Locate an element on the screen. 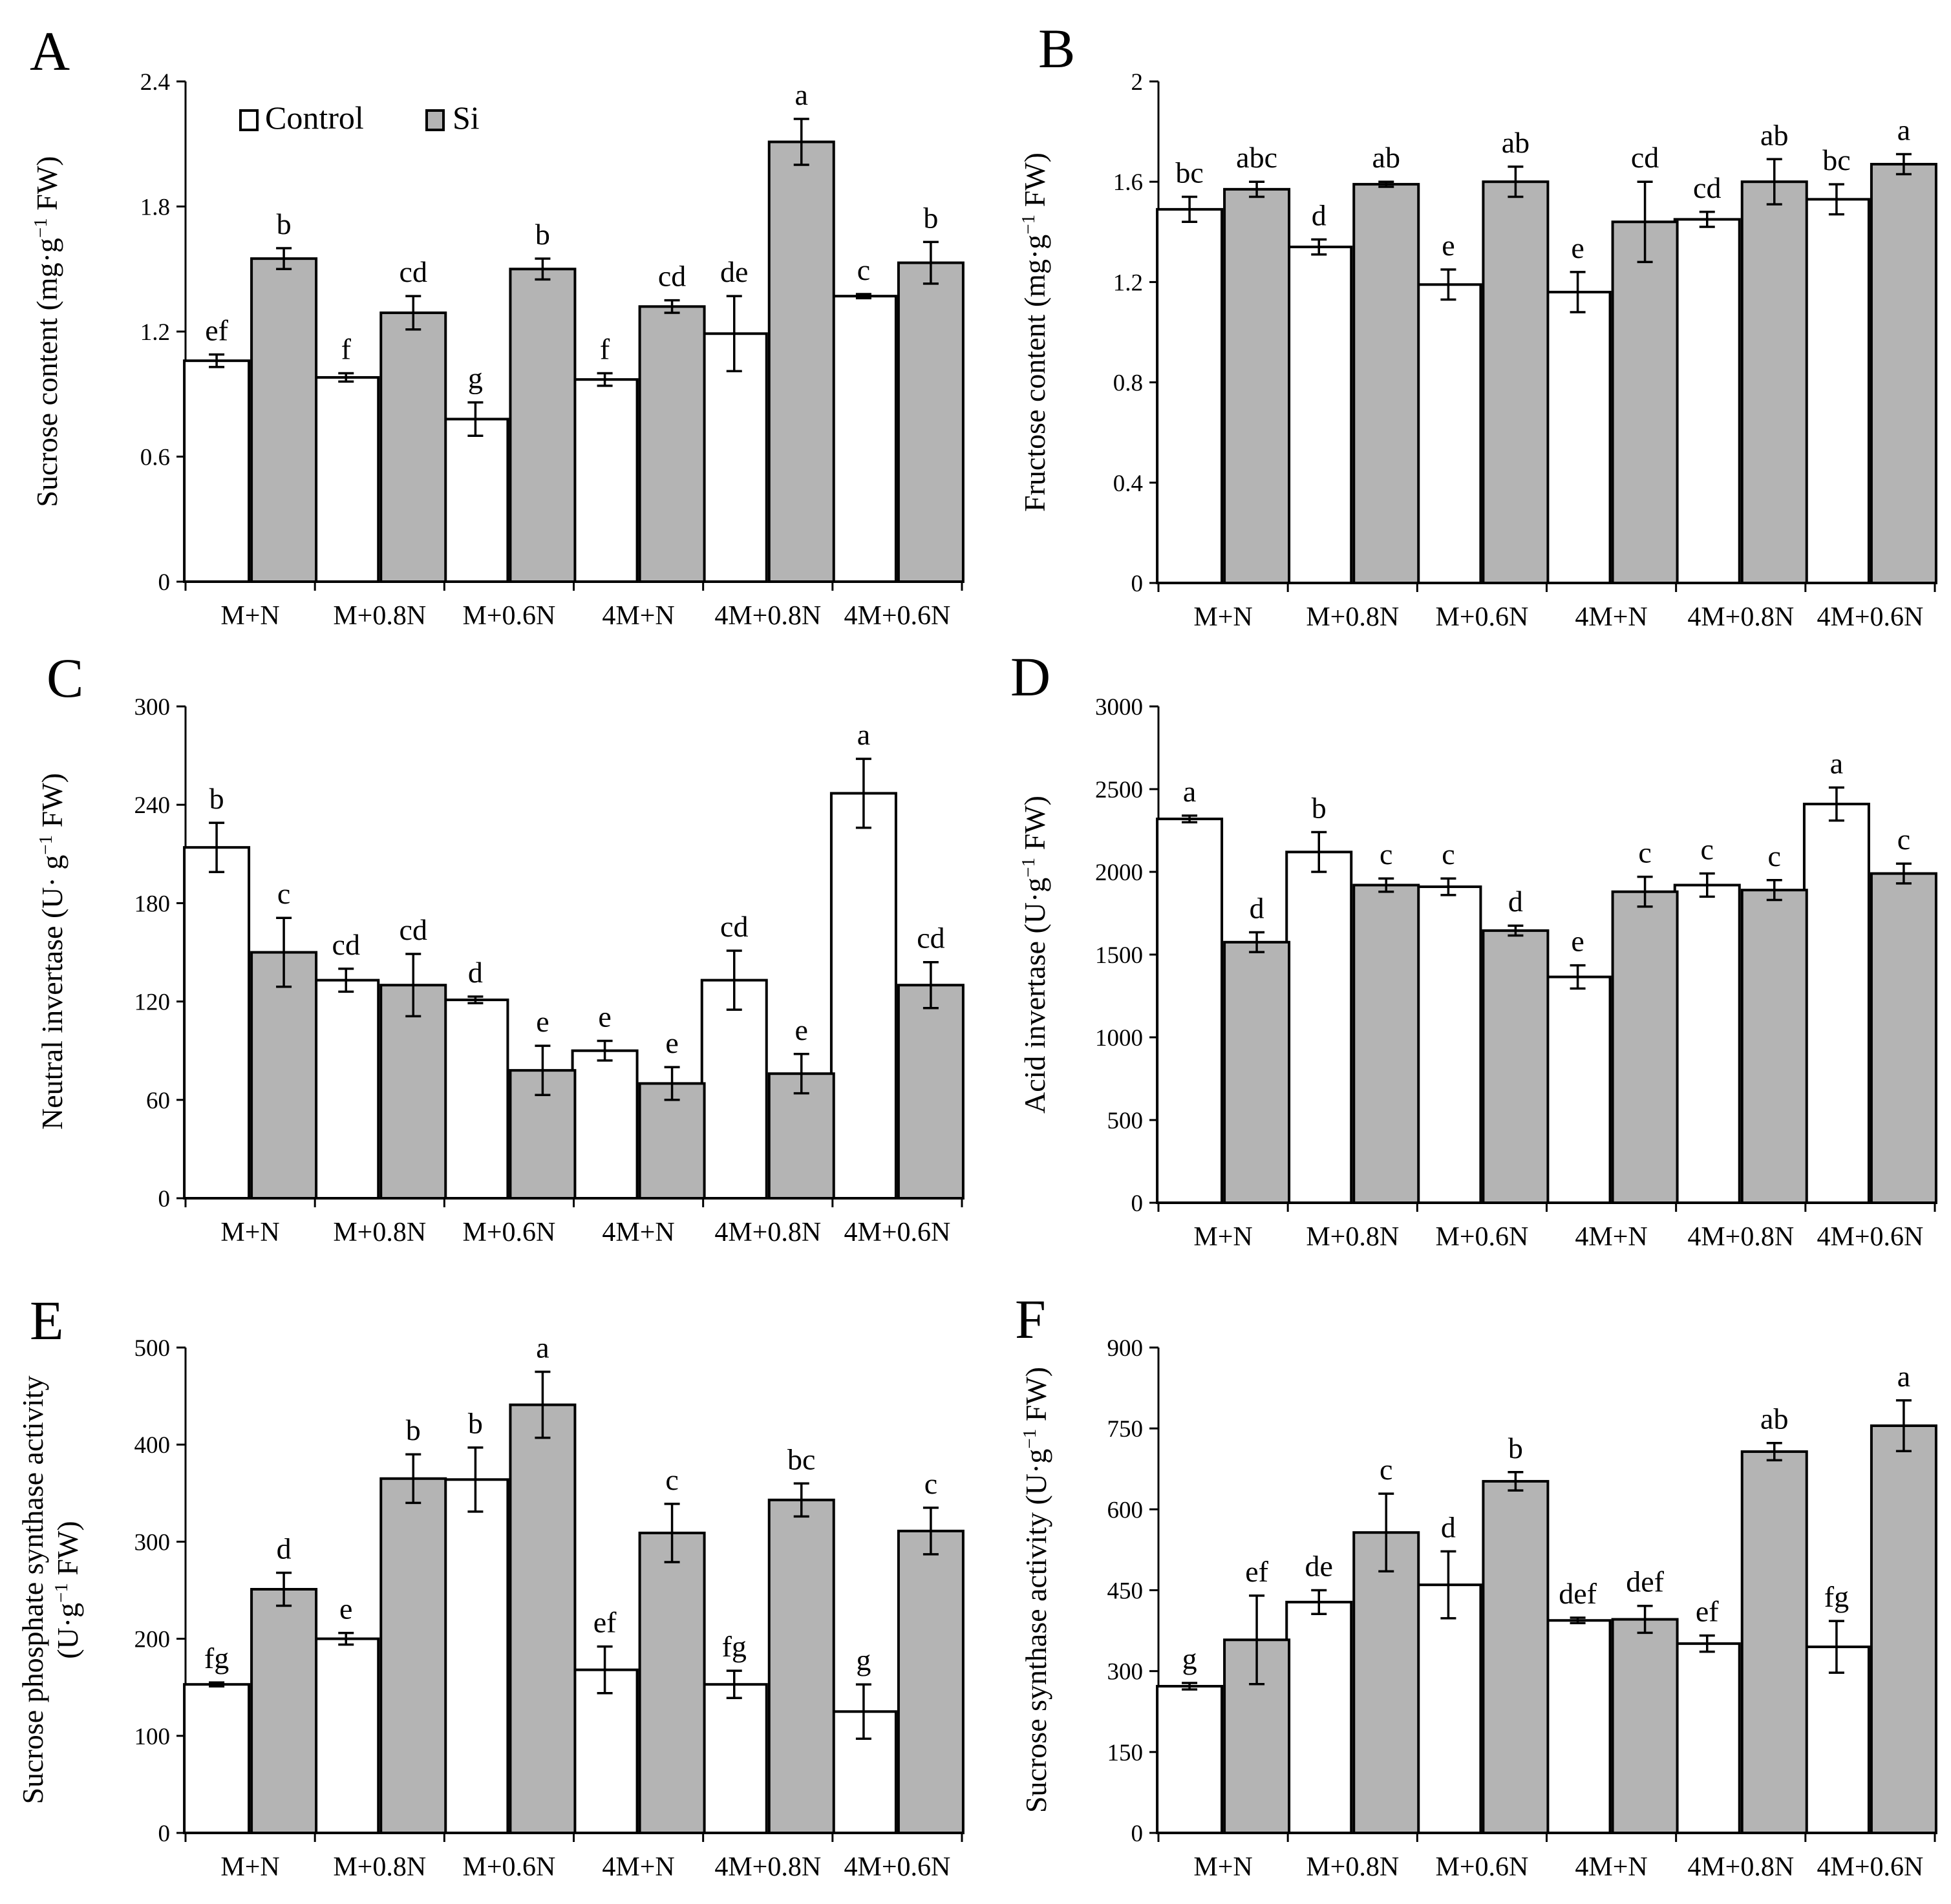 This screenshot has width=1951, height=1904. y-tick-label: 500 is located at coordinates (152, 1349).